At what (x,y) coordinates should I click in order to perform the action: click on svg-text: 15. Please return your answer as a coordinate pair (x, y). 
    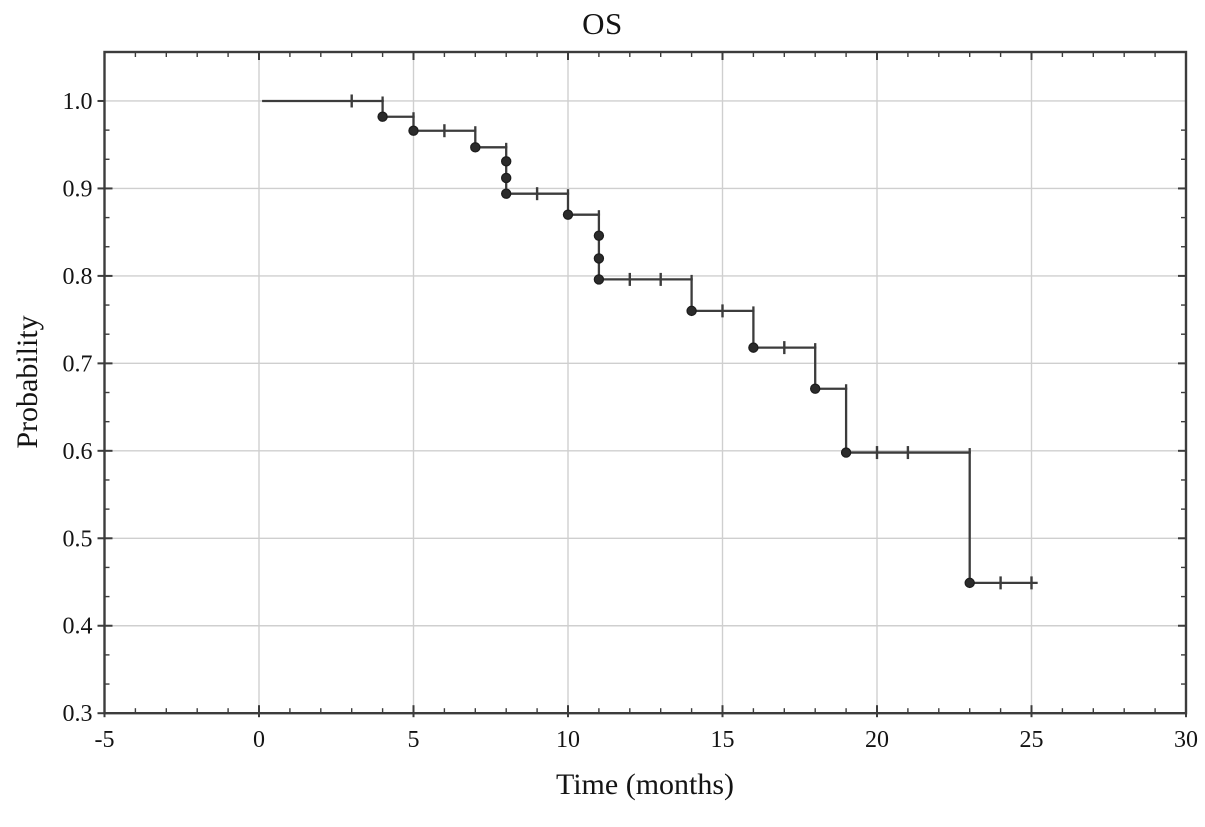
    Looking at the image, I should click on (723, 740).